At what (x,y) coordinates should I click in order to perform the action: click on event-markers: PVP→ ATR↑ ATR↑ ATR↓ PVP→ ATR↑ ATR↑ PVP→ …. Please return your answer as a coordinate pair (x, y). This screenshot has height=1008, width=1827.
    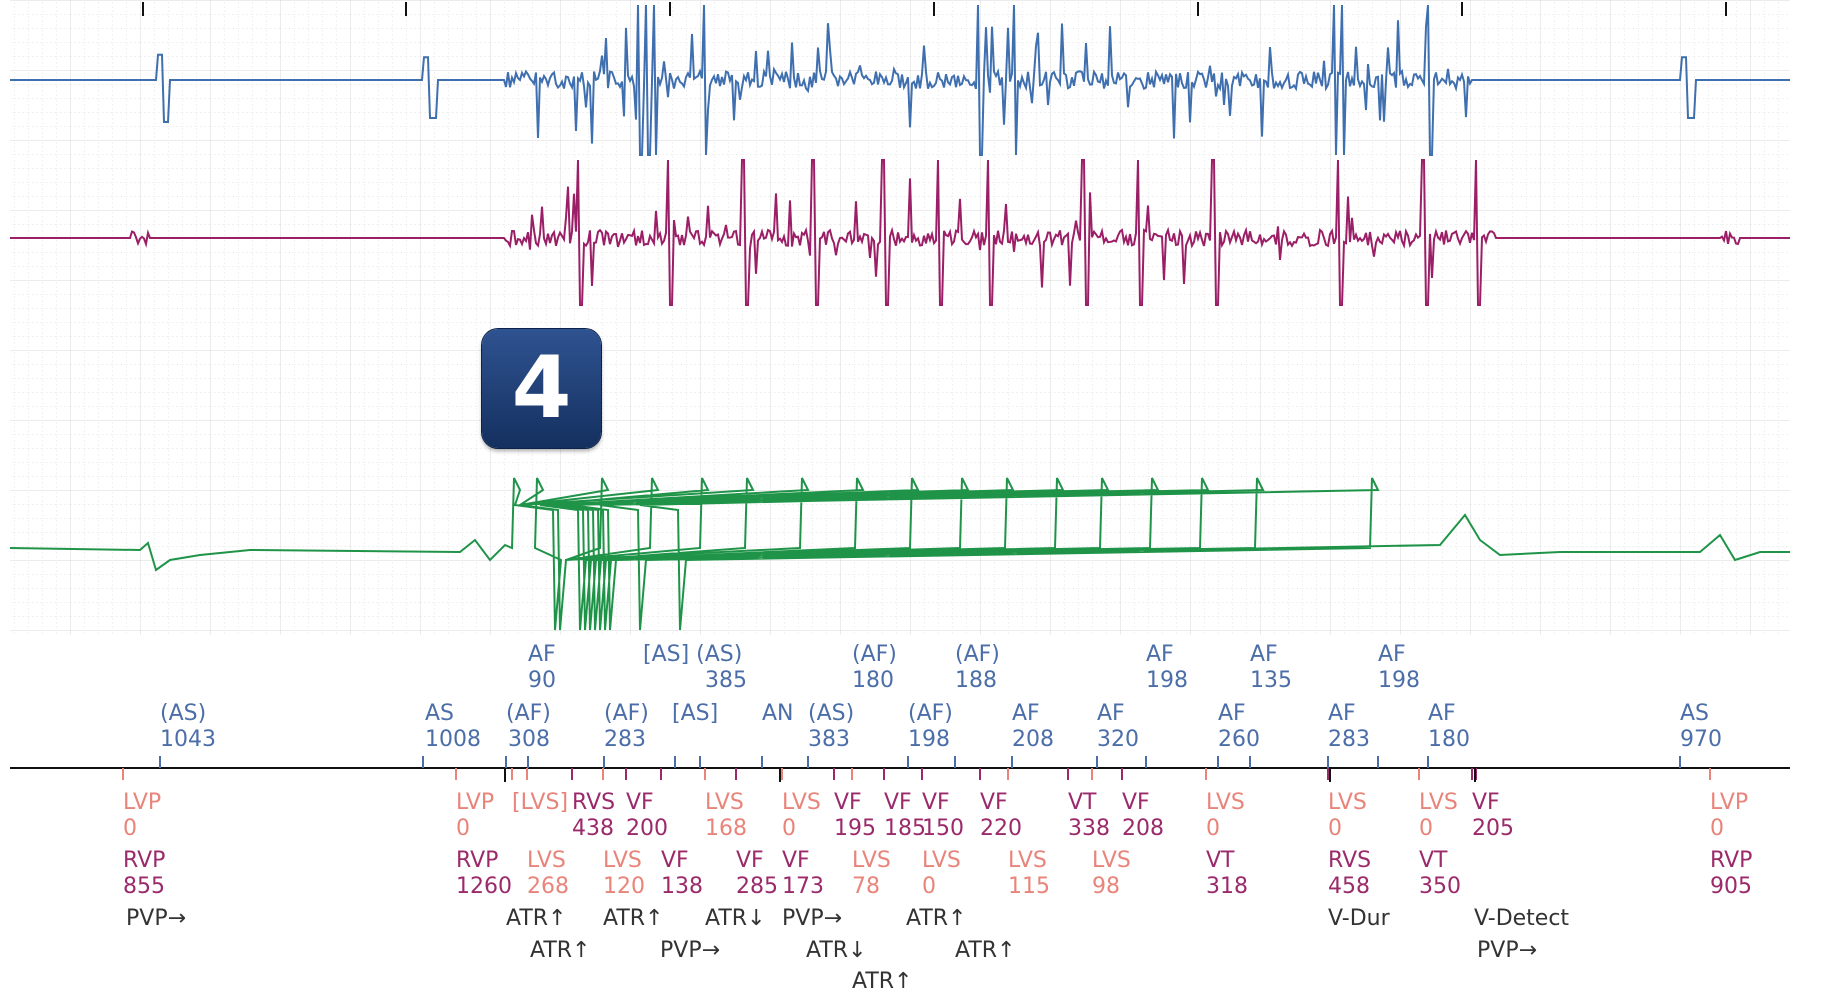
    Looking at the image, I should click on (847, 950).